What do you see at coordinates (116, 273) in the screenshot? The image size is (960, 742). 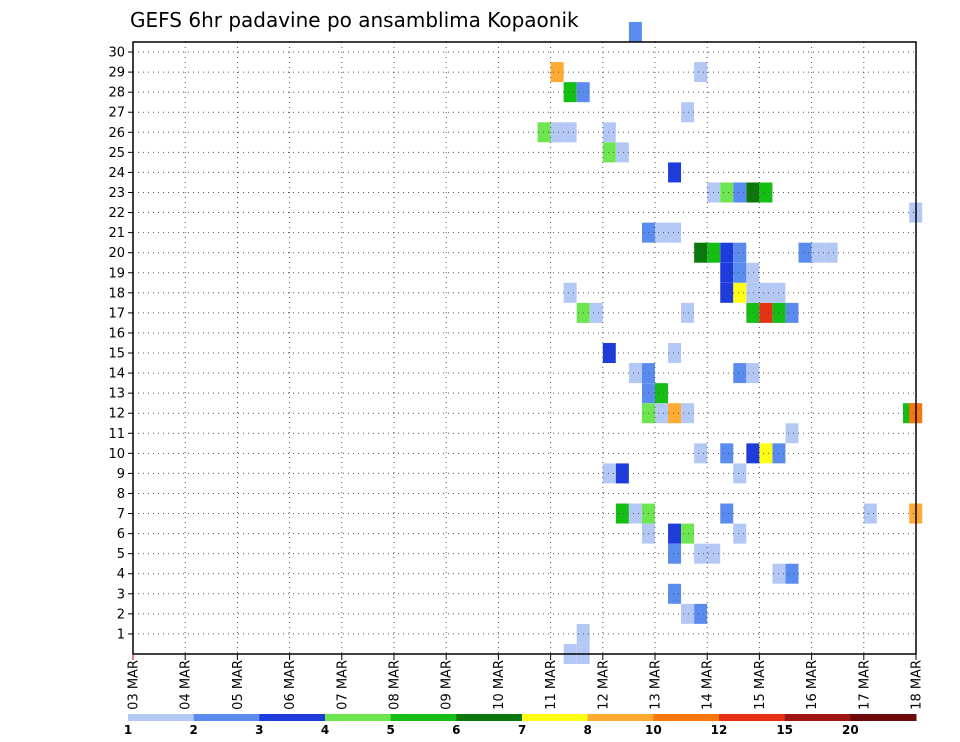 I see `y-tick-label: 19` at bounding box center [116, 273].